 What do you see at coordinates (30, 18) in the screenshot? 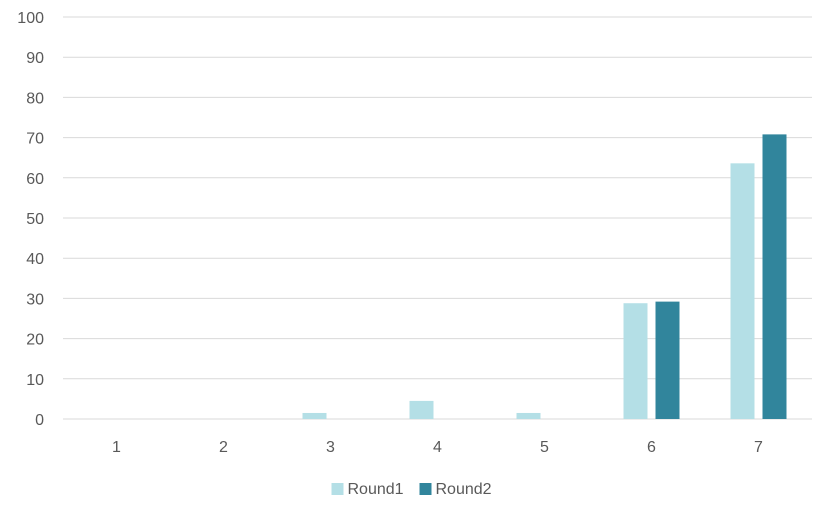
I see `y-tick-label: 100` at bounding box center [30, 18].